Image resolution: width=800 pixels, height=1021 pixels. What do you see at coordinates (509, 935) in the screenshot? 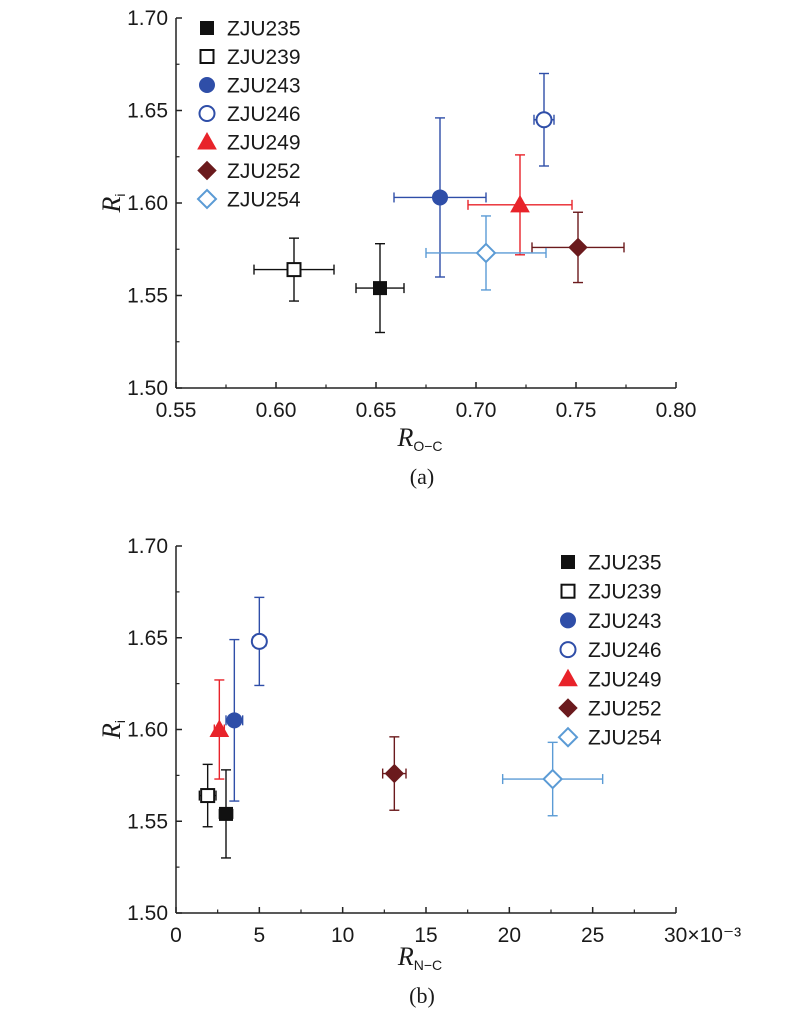
I see `x-tick-label: 20` at bounding box center [509, 935].